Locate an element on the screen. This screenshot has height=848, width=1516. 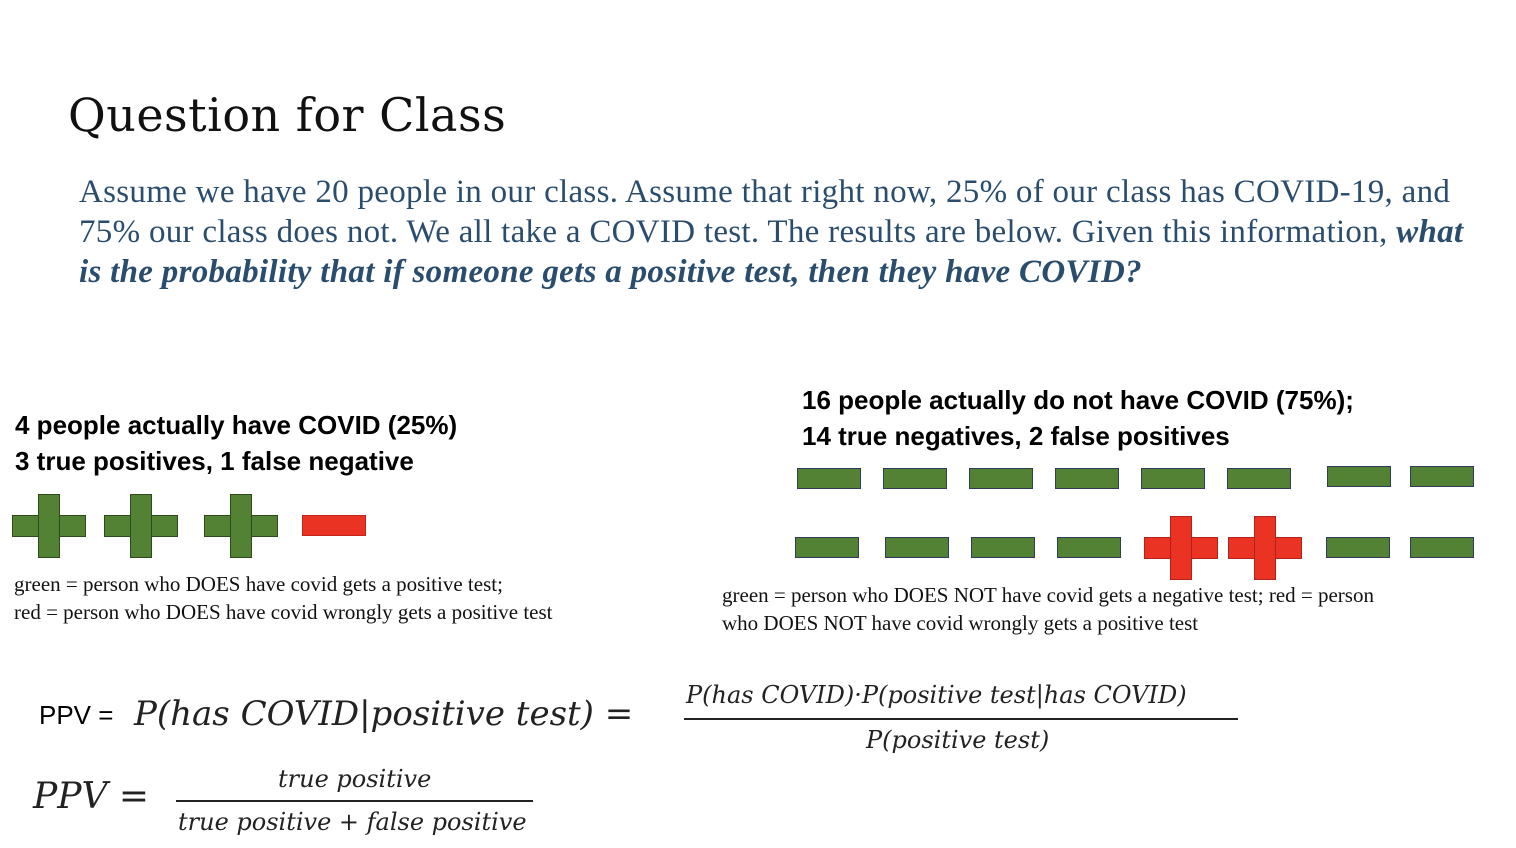
ppv-numerator: true positive is located at coordinates (355, 779).